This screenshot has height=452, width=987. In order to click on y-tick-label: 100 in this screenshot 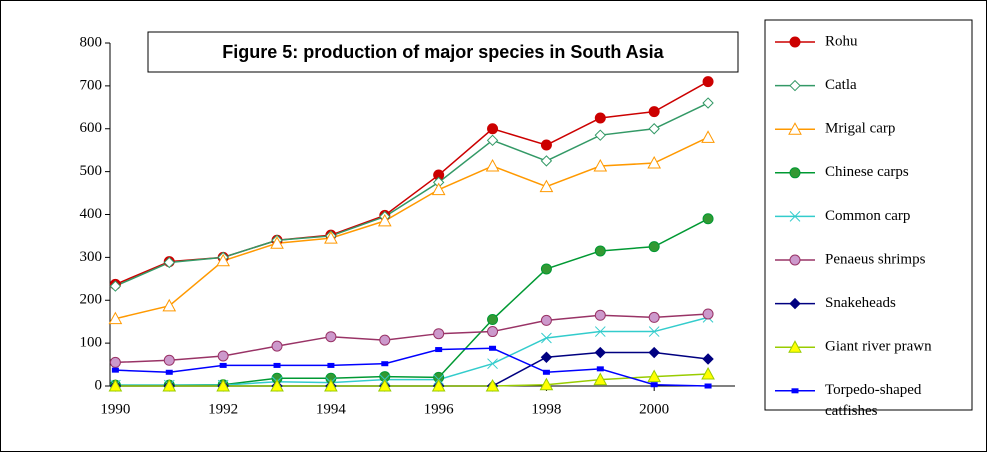, I will do `click(91, 343)`.